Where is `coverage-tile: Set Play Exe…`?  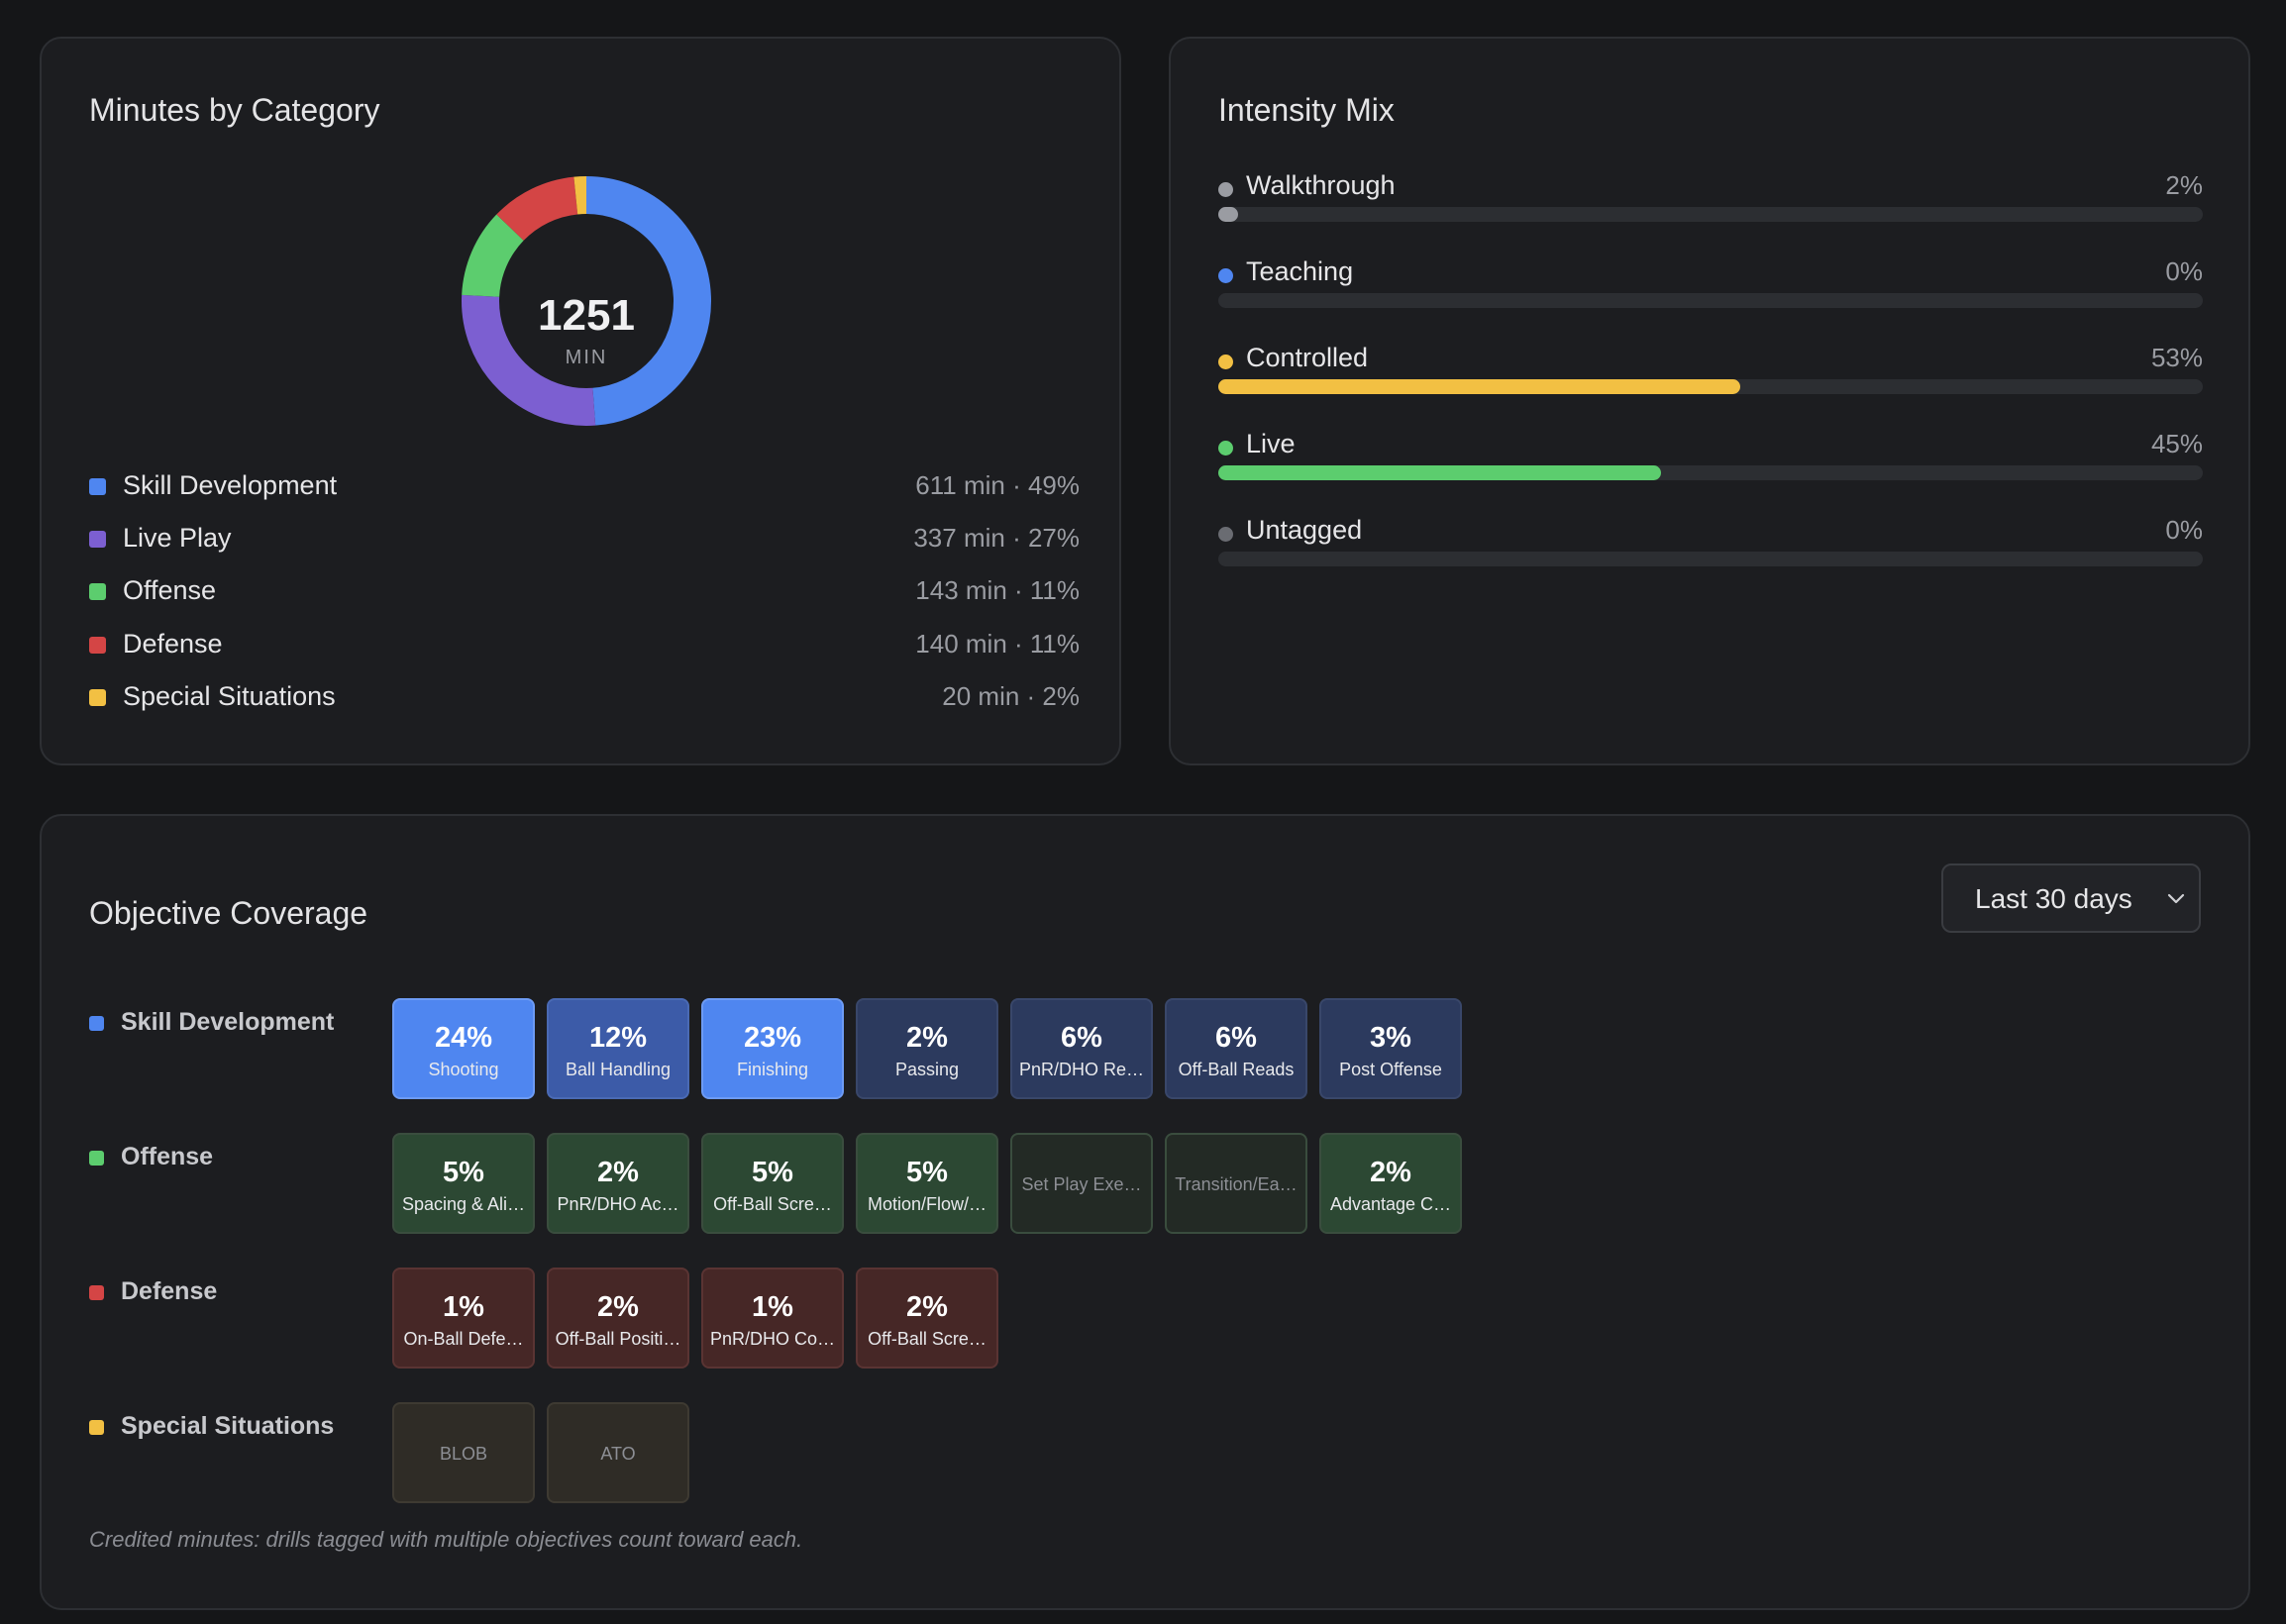
coverage-tile: Set Play Exe… is located at coordinates (1081, 1183).